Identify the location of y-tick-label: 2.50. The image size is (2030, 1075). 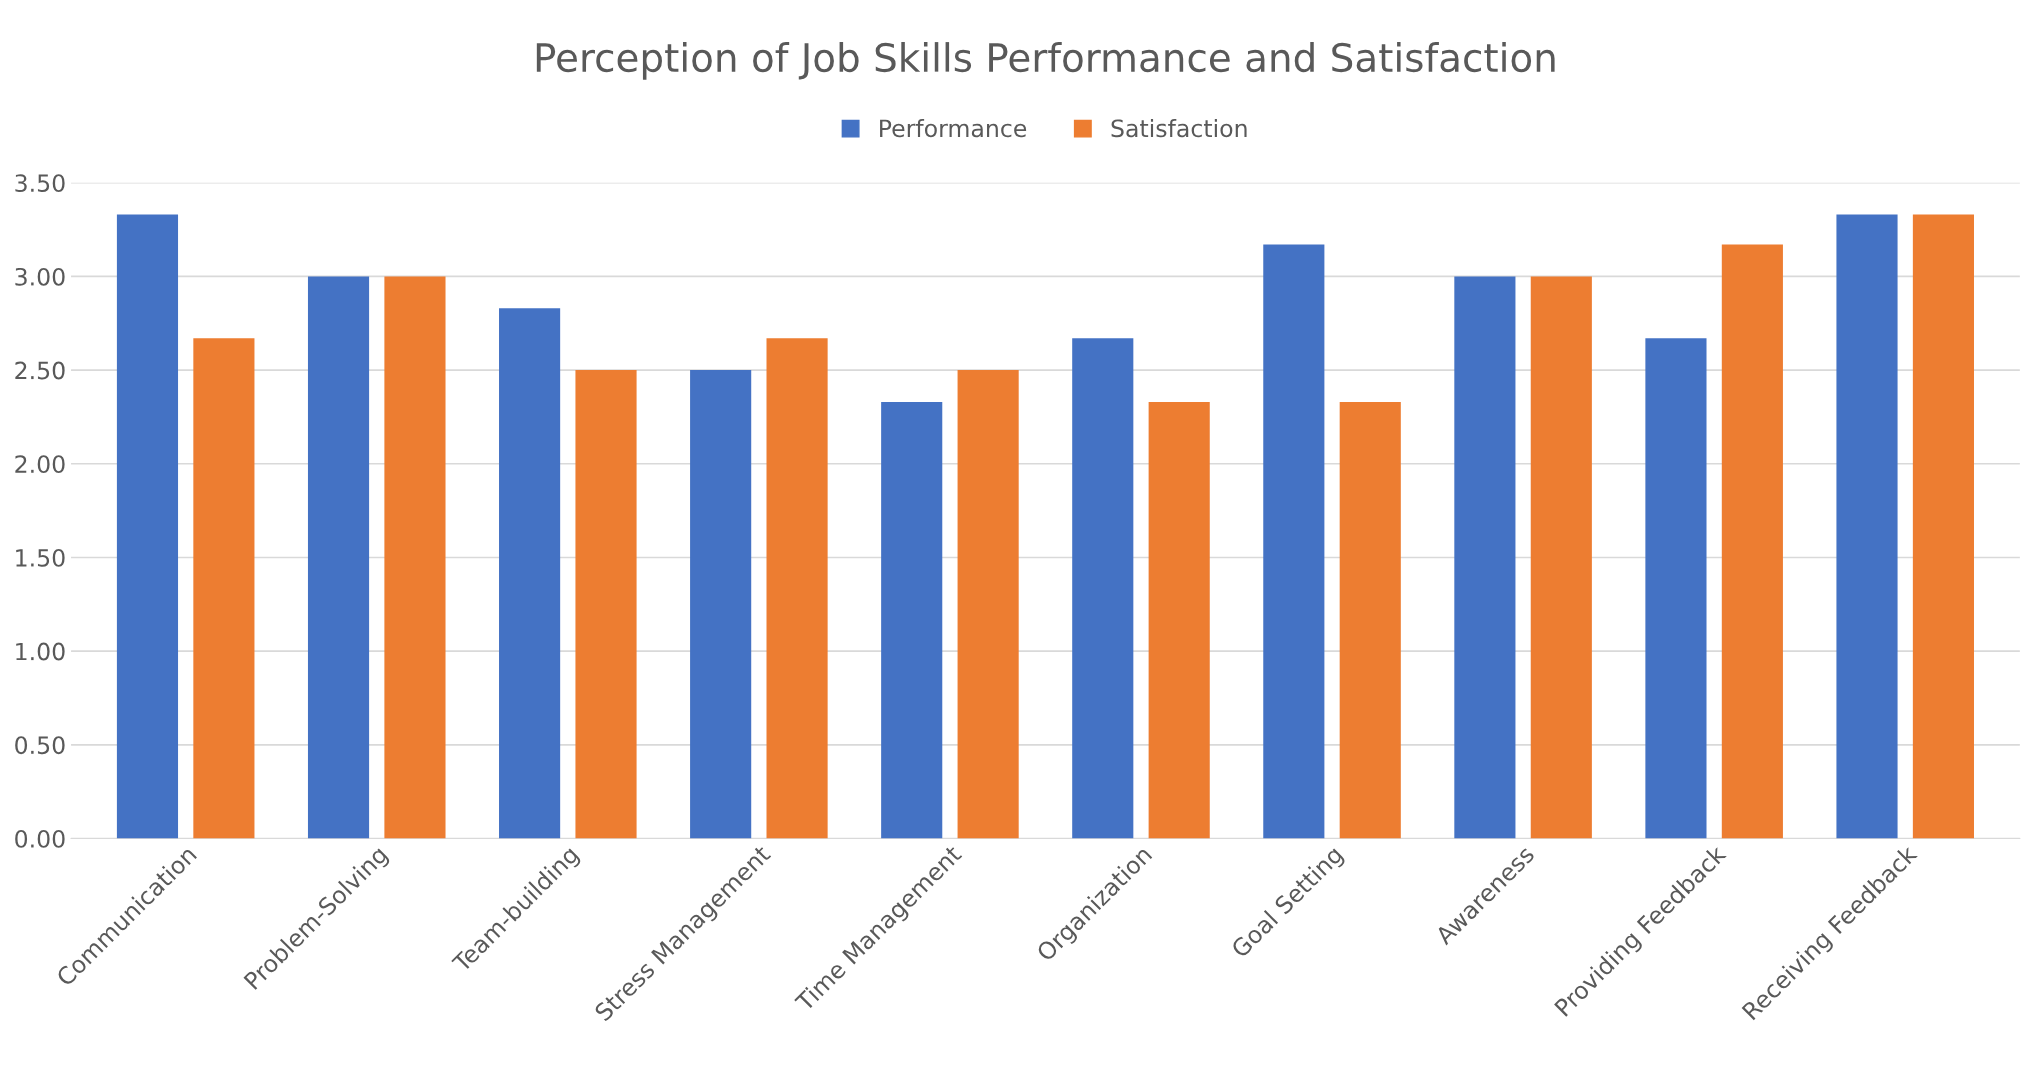
(40, 370).